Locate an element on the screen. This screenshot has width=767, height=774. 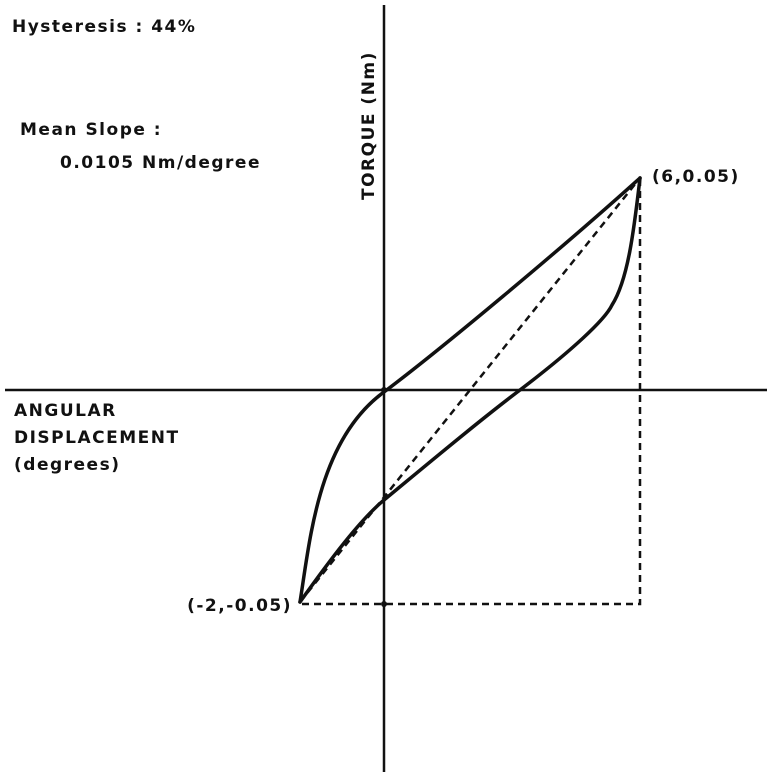
x-axis-label: DISPLACEMENT is located at coordinates (97, 438).